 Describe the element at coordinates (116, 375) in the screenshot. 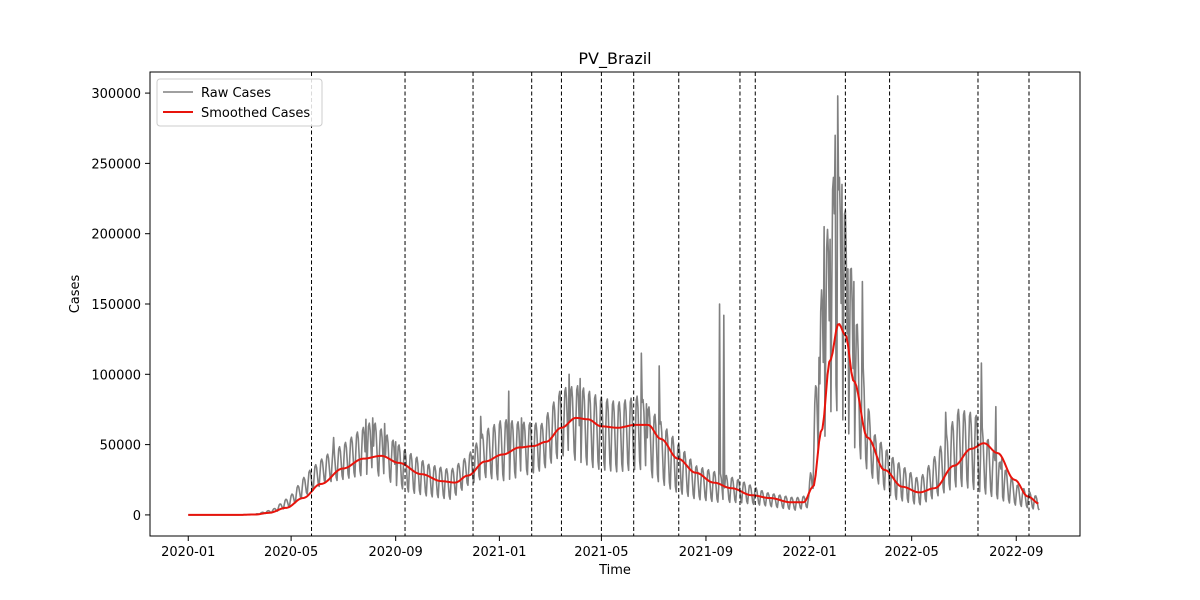

I see `y-tick-label: 100000` at that location.